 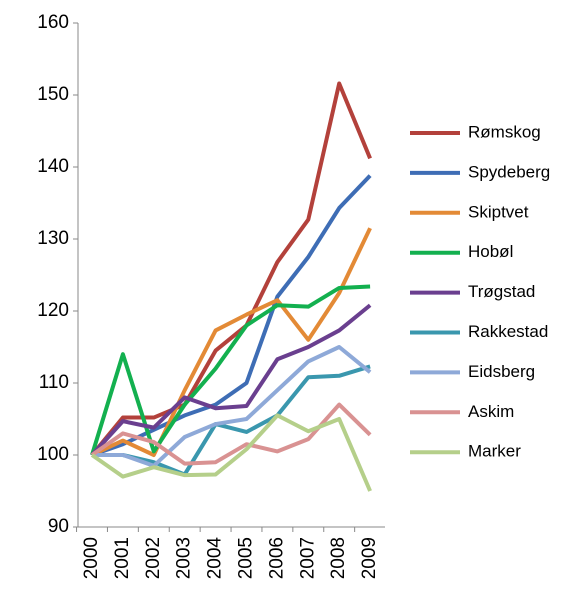 What do you see at coordinates (122, 558) in the screenshot?
I see `x-tick-label: 2001` at bounding box center [122, 558].